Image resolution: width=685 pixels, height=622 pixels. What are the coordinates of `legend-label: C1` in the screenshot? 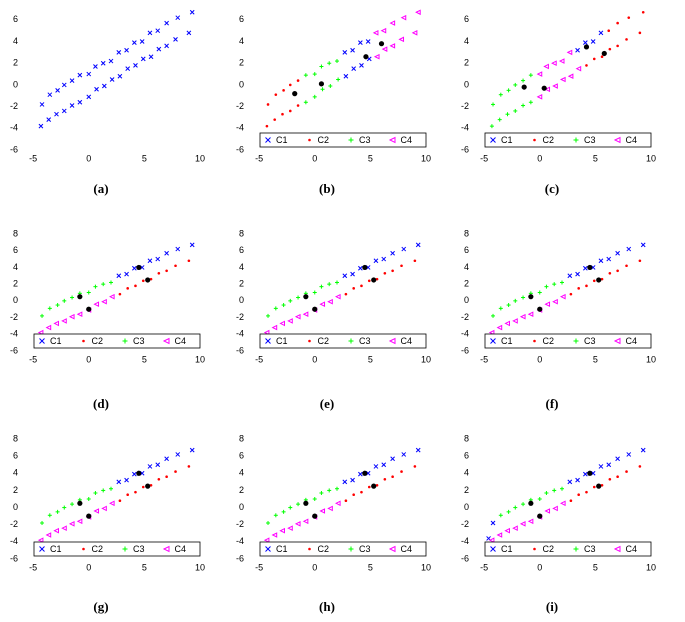 It's located at (507, 341).